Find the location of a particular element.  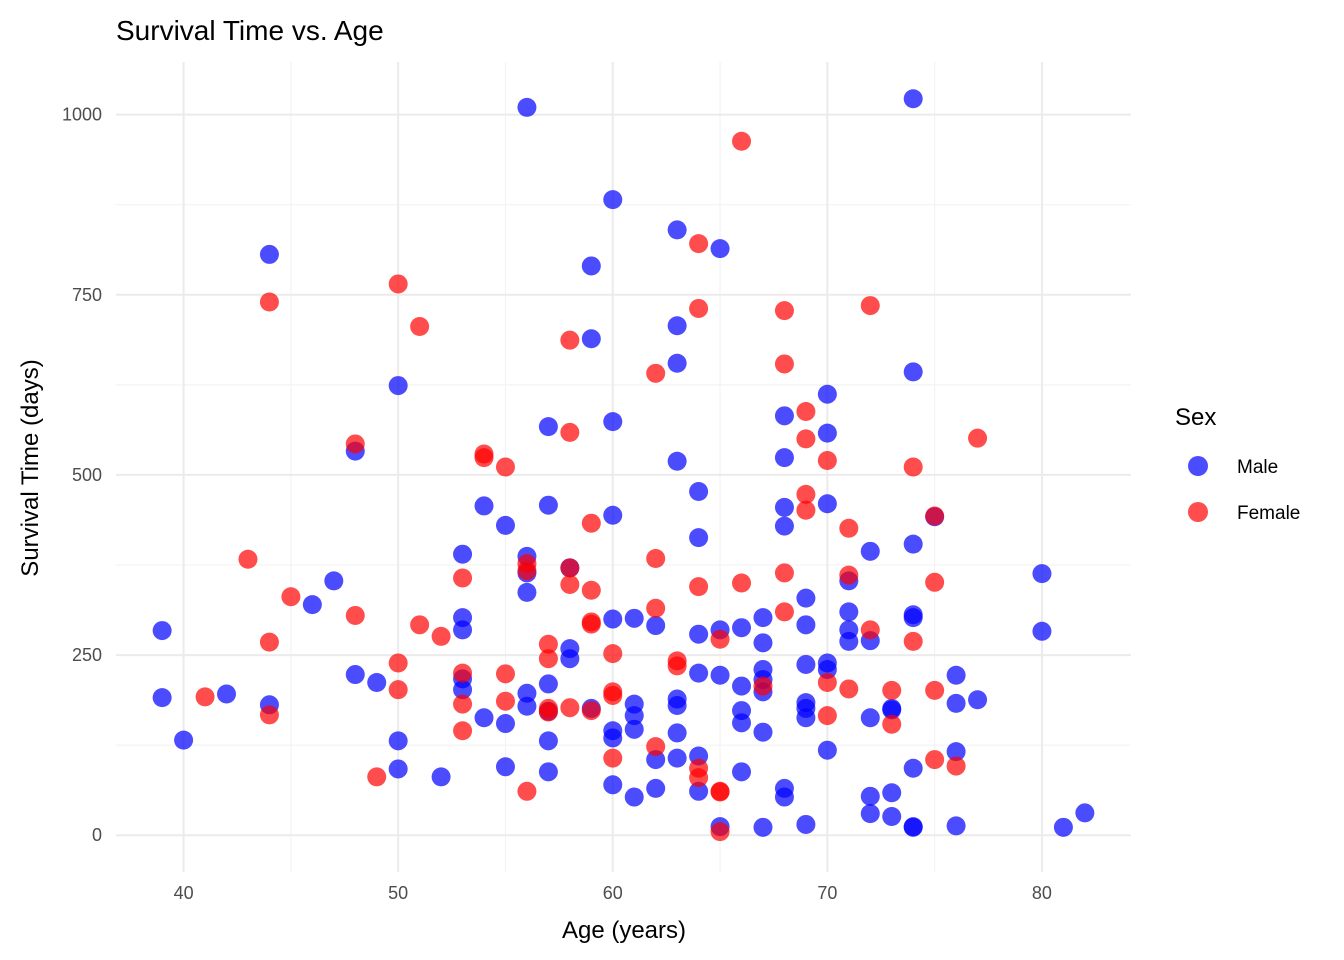

legend-marker-female is located at coordinates (1198, 512).